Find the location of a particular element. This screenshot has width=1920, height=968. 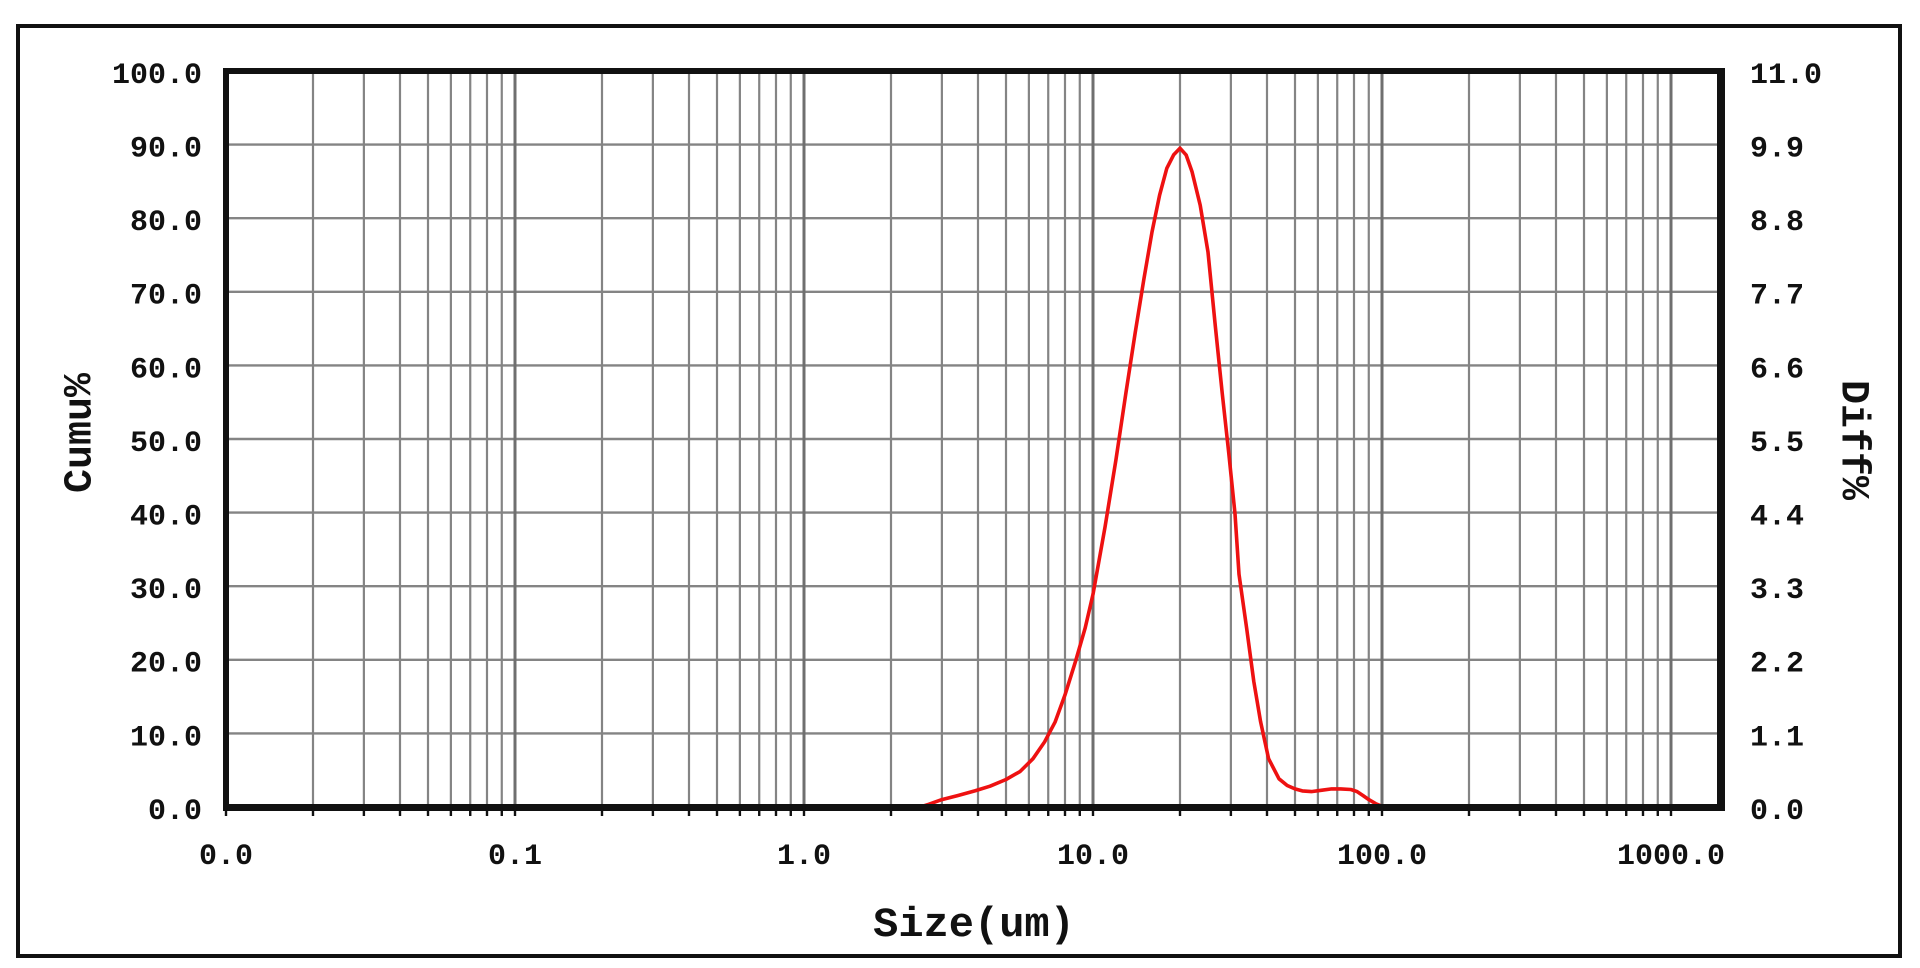

y-right-tick-label: 4.4 is located at coordinates (1777, 518).